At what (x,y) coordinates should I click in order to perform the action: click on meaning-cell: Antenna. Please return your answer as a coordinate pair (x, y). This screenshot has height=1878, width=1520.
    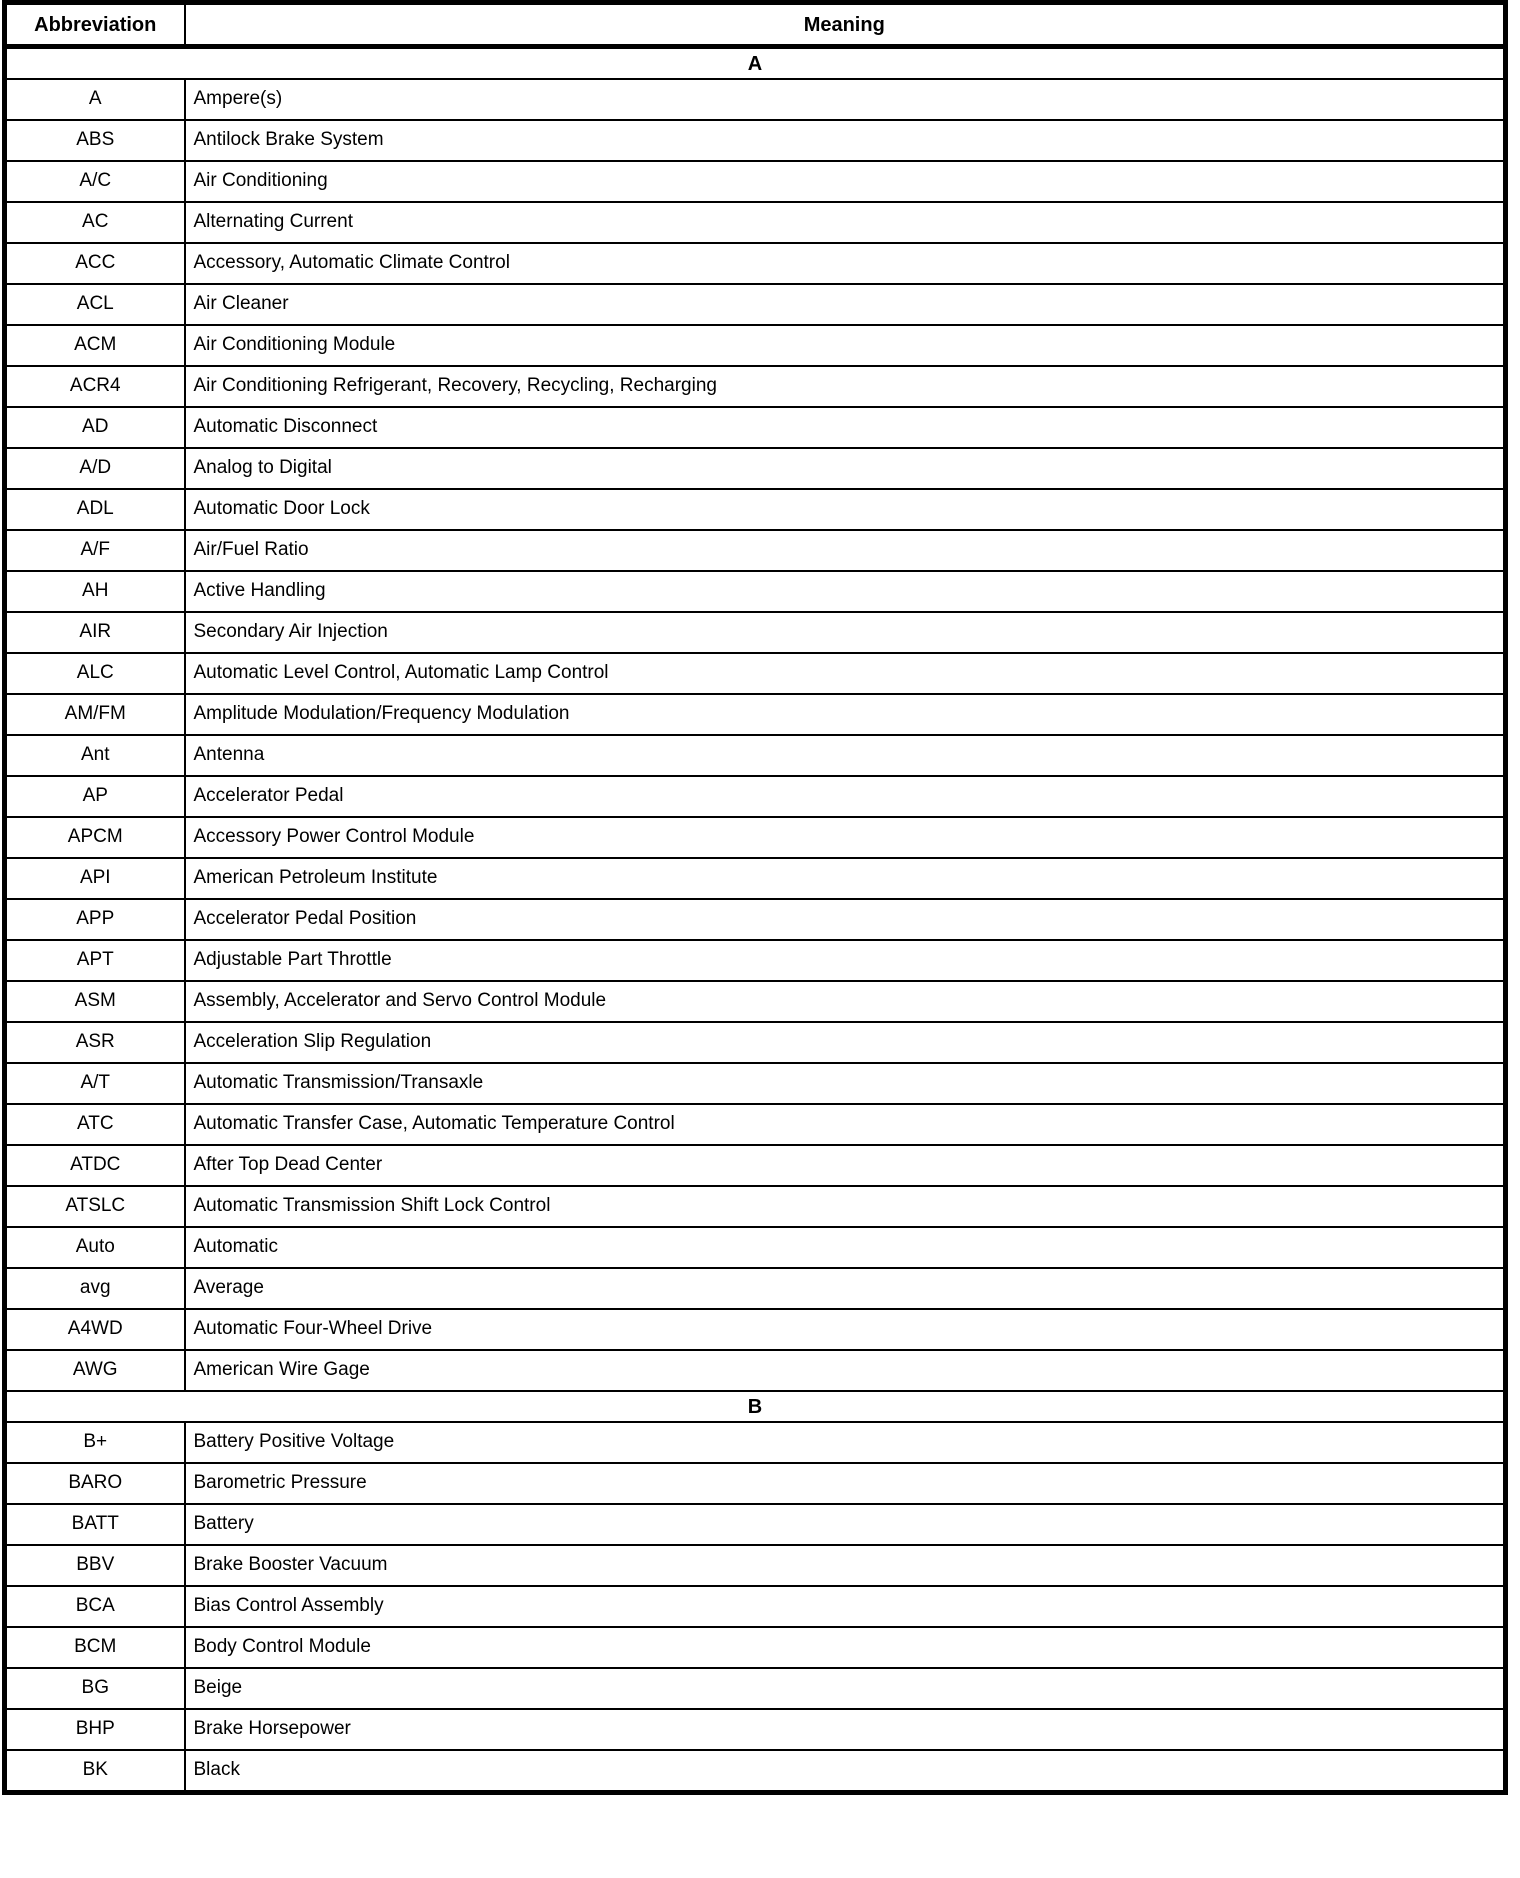
    Looking at the image, I should click on (845, 755).